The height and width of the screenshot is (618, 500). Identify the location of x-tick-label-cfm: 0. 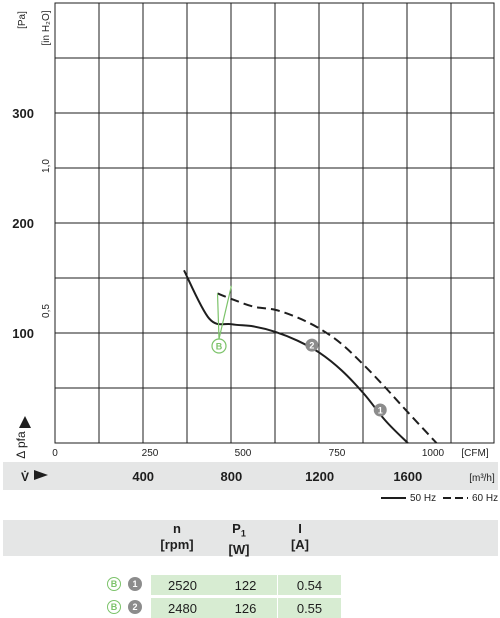
(55, 453).